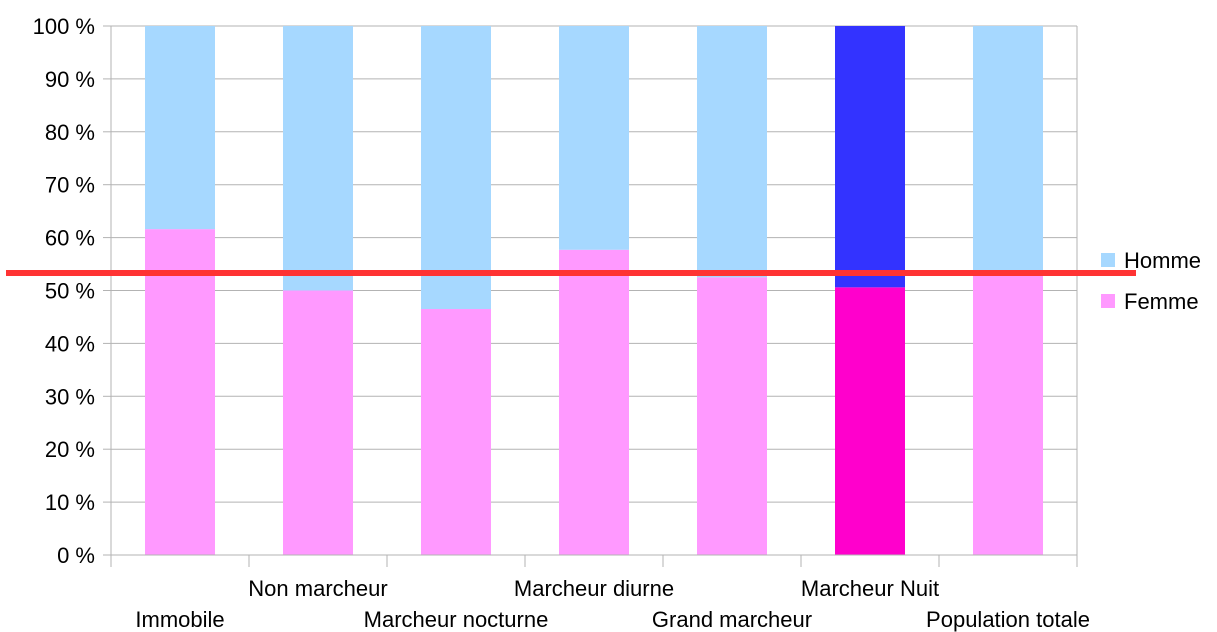 The width and height of the screenshot is (1217, 632). I want to click on y-tick-label: 30 %, so click(70, 396).